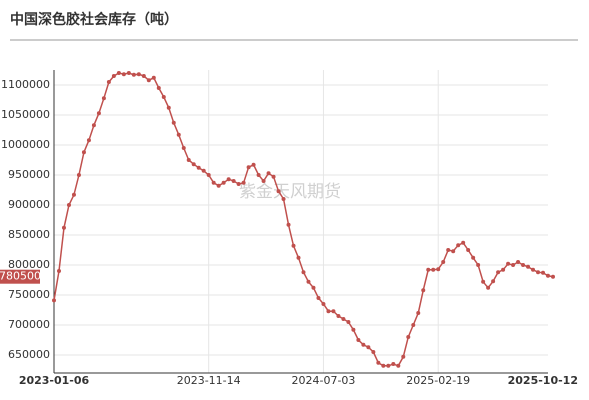 The width and height of the screenshot is (589, 400). I want to click on watermark: 紫金天风期货, so click(290, 192).